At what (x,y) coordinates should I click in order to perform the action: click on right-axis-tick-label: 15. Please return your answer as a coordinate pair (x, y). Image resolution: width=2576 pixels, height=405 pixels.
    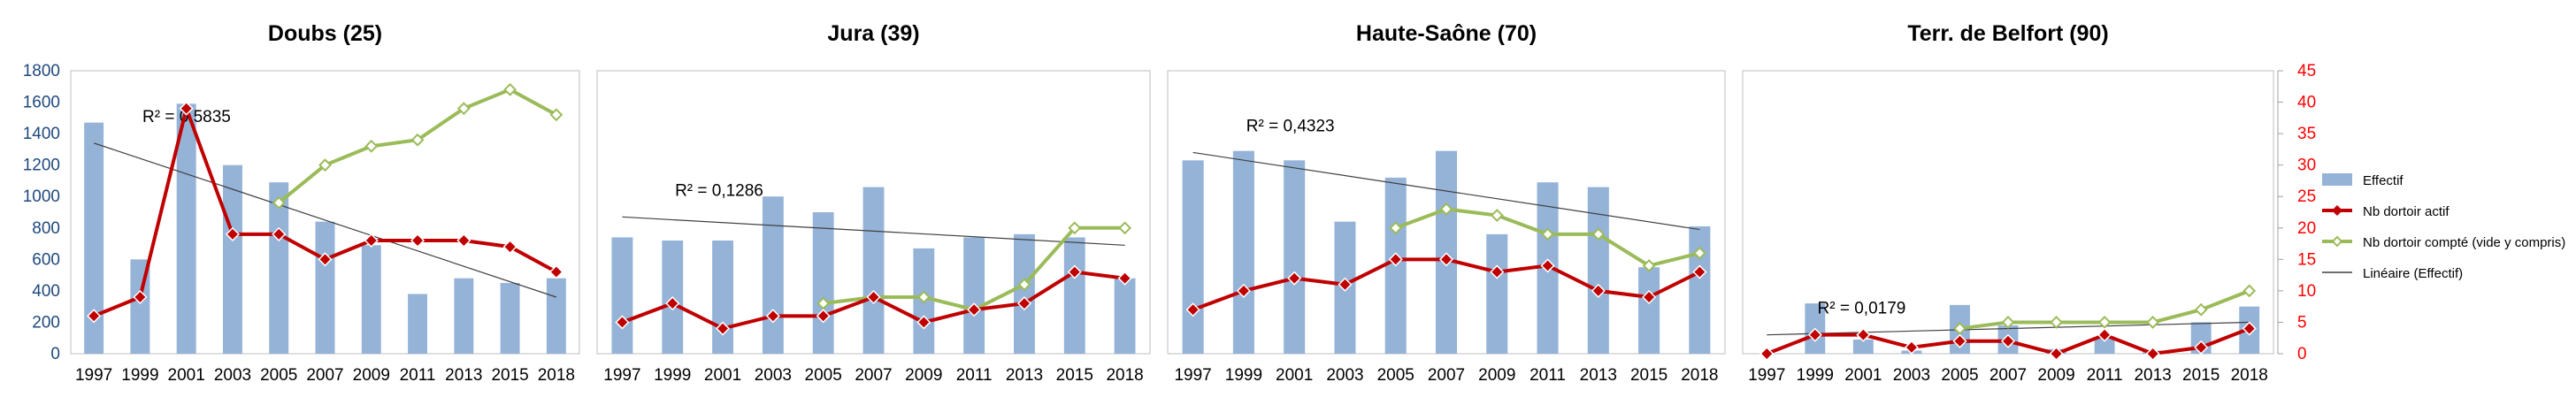
    Looking at the image, I should click on (2306, 259).